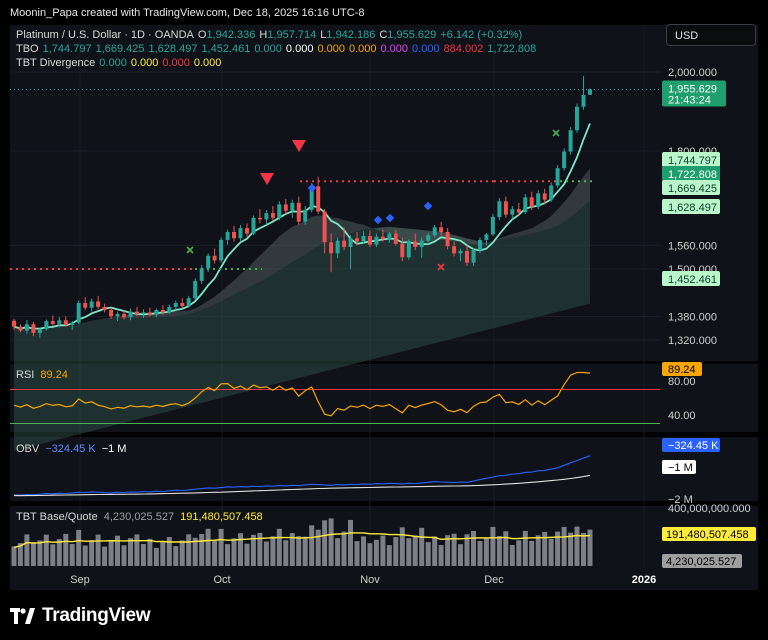 The width and height of the screenshot is (768, 640). I want to click on obv-value-1: −324.45 K, so click(70, 449).